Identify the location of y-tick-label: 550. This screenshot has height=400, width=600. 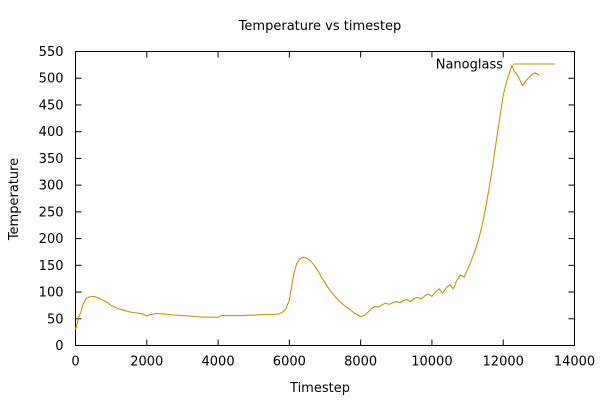
(51, 52).